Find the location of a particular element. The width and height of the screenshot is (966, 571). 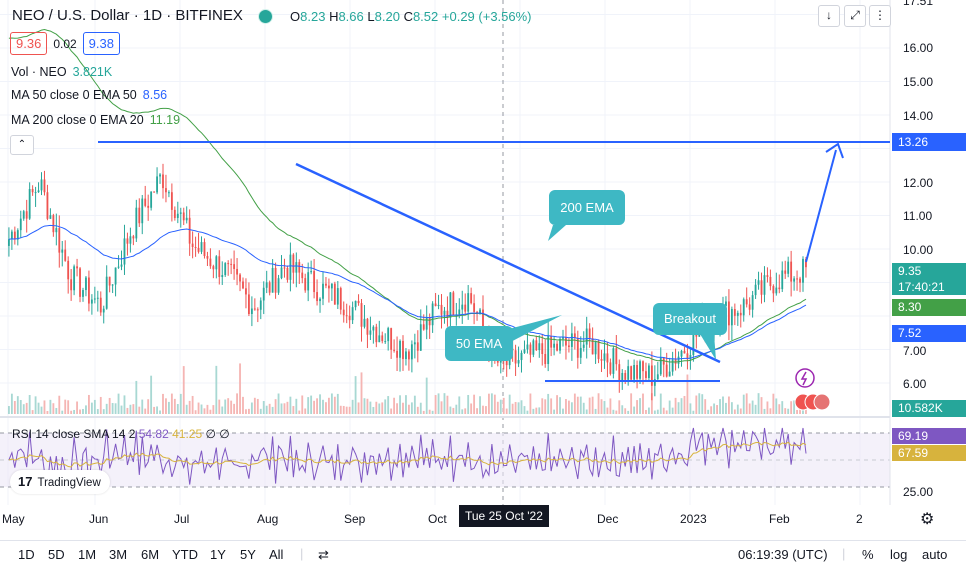

sell-price-button: 9.36 is located at coordinates (29, 43).